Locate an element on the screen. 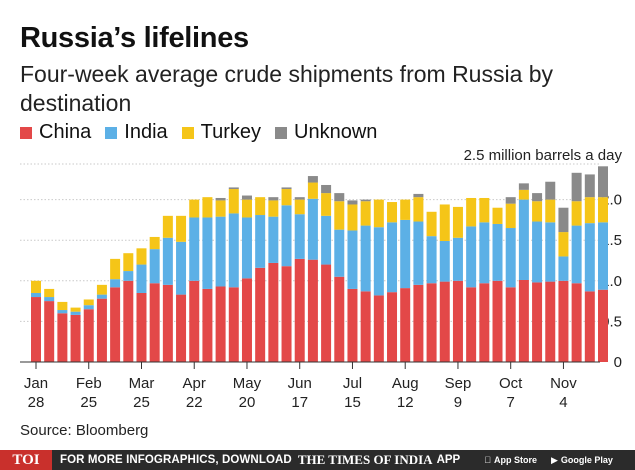 The height and width of the screenshot is (470, 635). x-tick-label-month: Feb is located at coordinates (89, 383).